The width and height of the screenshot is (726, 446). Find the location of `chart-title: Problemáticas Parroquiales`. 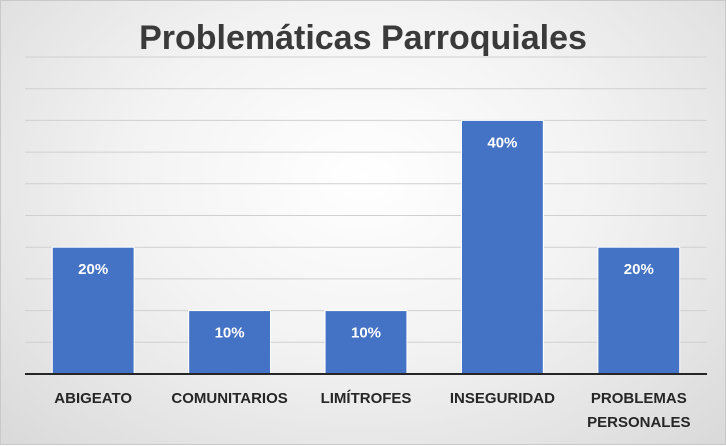

chart-title: Problemáticas Parroquiales is located at coordinates (363, 38).